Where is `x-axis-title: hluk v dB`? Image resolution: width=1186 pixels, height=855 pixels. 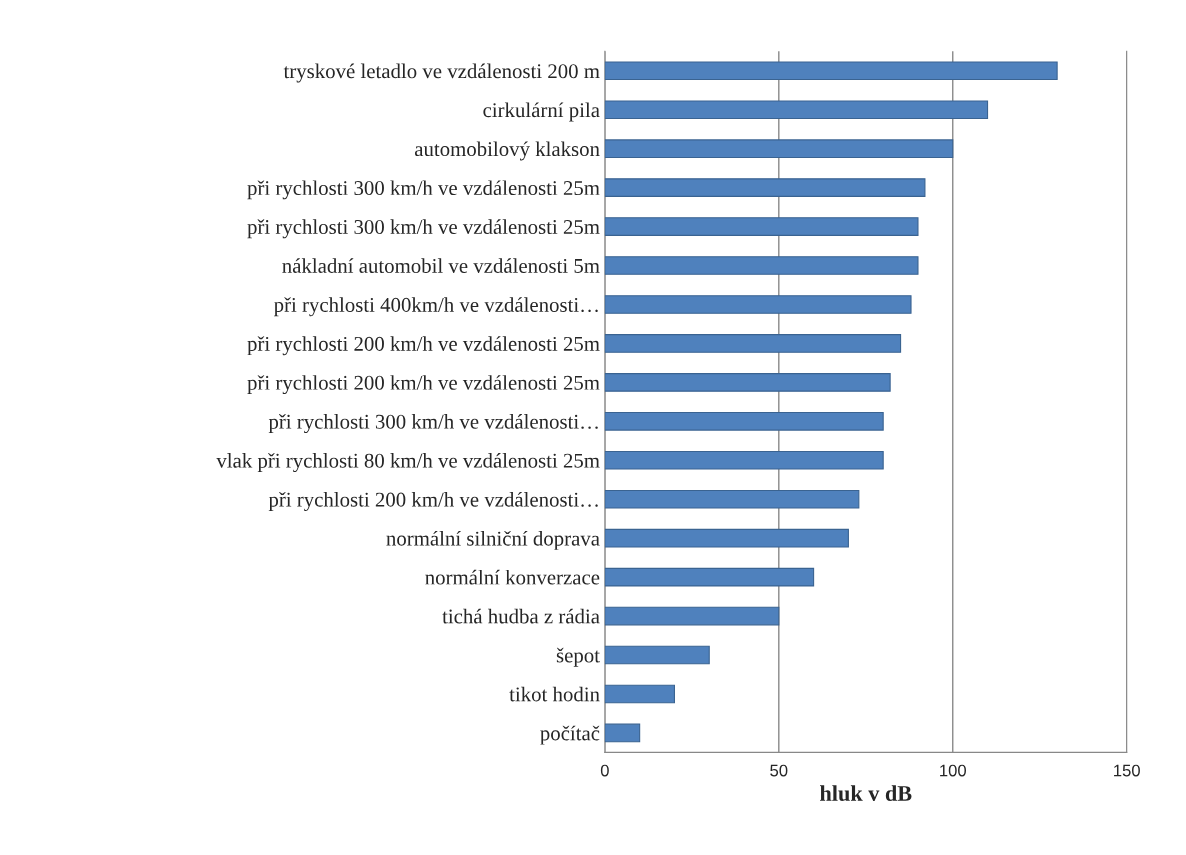
x-axis-title: hluk v dB is located at coordinates (866, 793).